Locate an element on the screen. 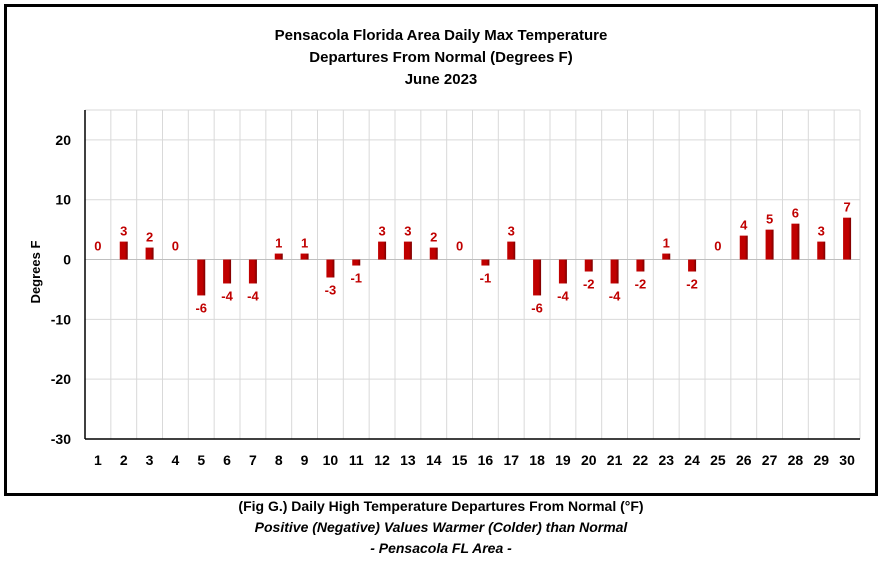  y-tick-label: 0 is located at coordinates (67, 260).